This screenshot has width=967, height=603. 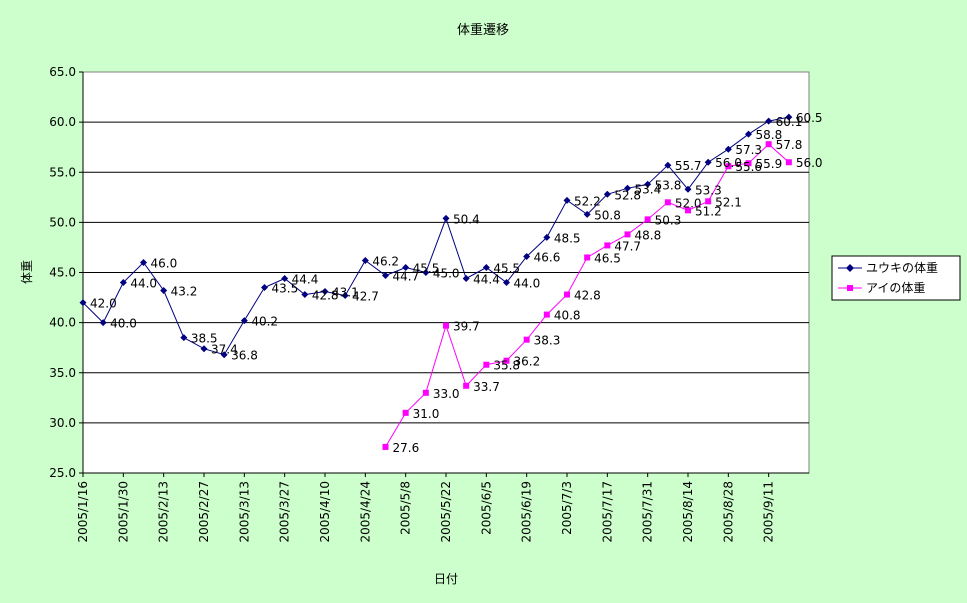 I want to click on data-label: 55.9, so click(x=769, y=164).